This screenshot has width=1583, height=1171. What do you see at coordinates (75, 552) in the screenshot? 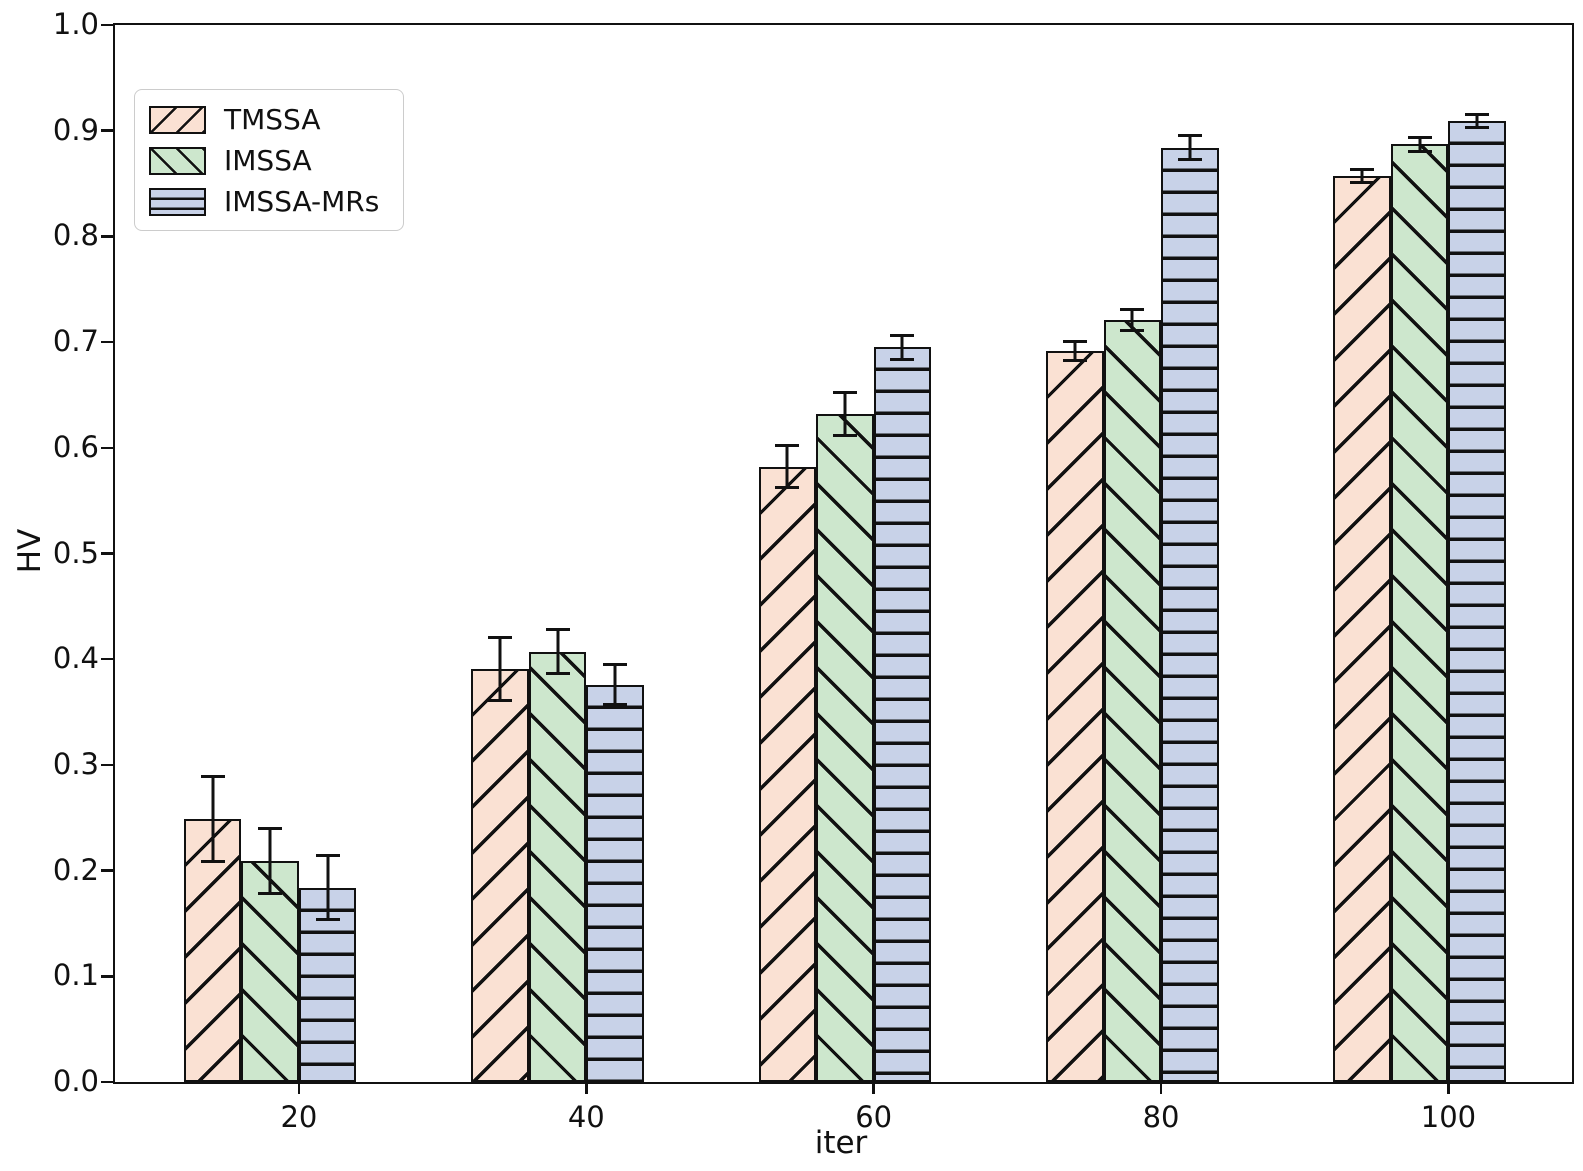
I see `y-tick-label-0.5: 0.5` at bounding box center [75, 552].